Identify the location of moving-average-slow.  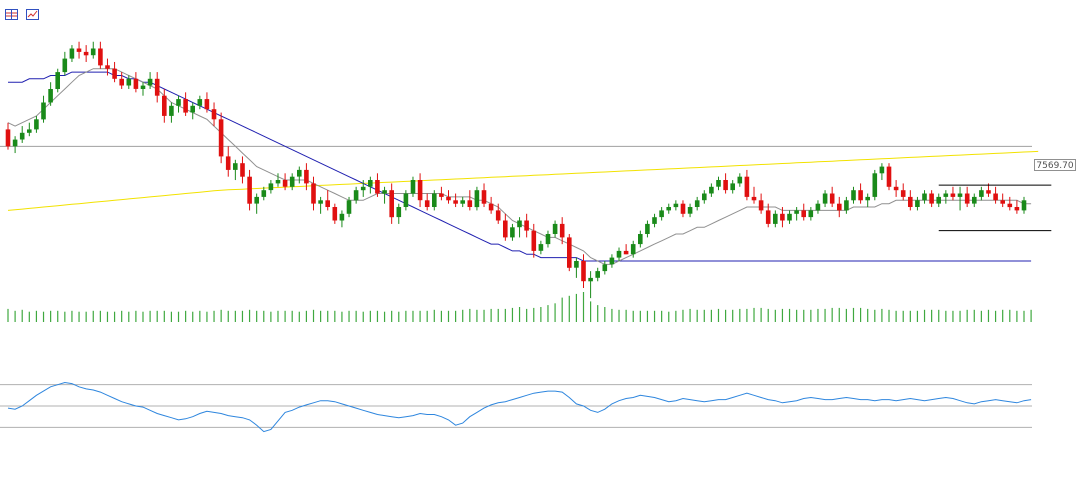
(523, 180).